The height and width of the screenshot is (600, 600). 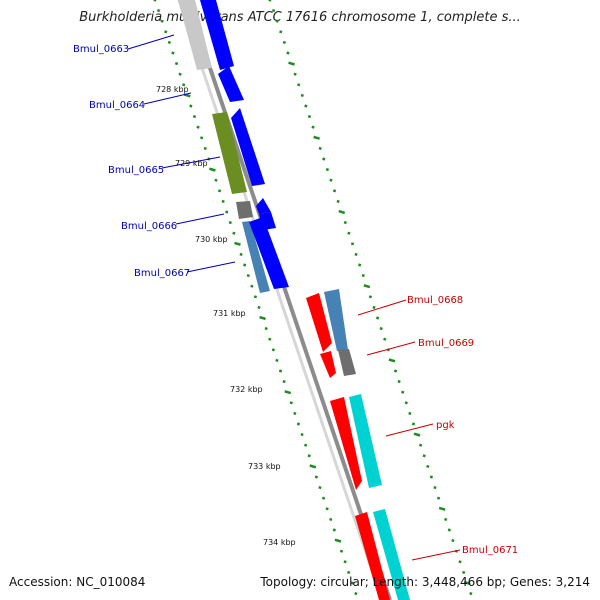 What do you see at coordinates (248, 147) in the screenshot?
I see `gene-bmul-0665-arrow` at bounding box center [248, 147].